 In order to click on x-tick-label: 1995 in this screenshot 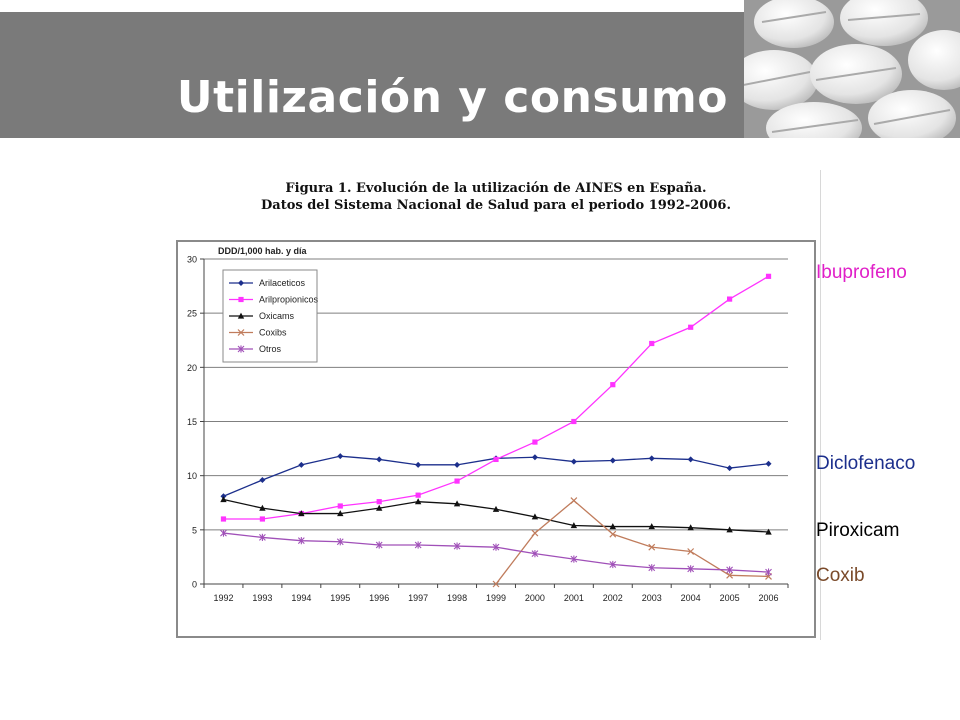, I will do `click(340, 598)`.